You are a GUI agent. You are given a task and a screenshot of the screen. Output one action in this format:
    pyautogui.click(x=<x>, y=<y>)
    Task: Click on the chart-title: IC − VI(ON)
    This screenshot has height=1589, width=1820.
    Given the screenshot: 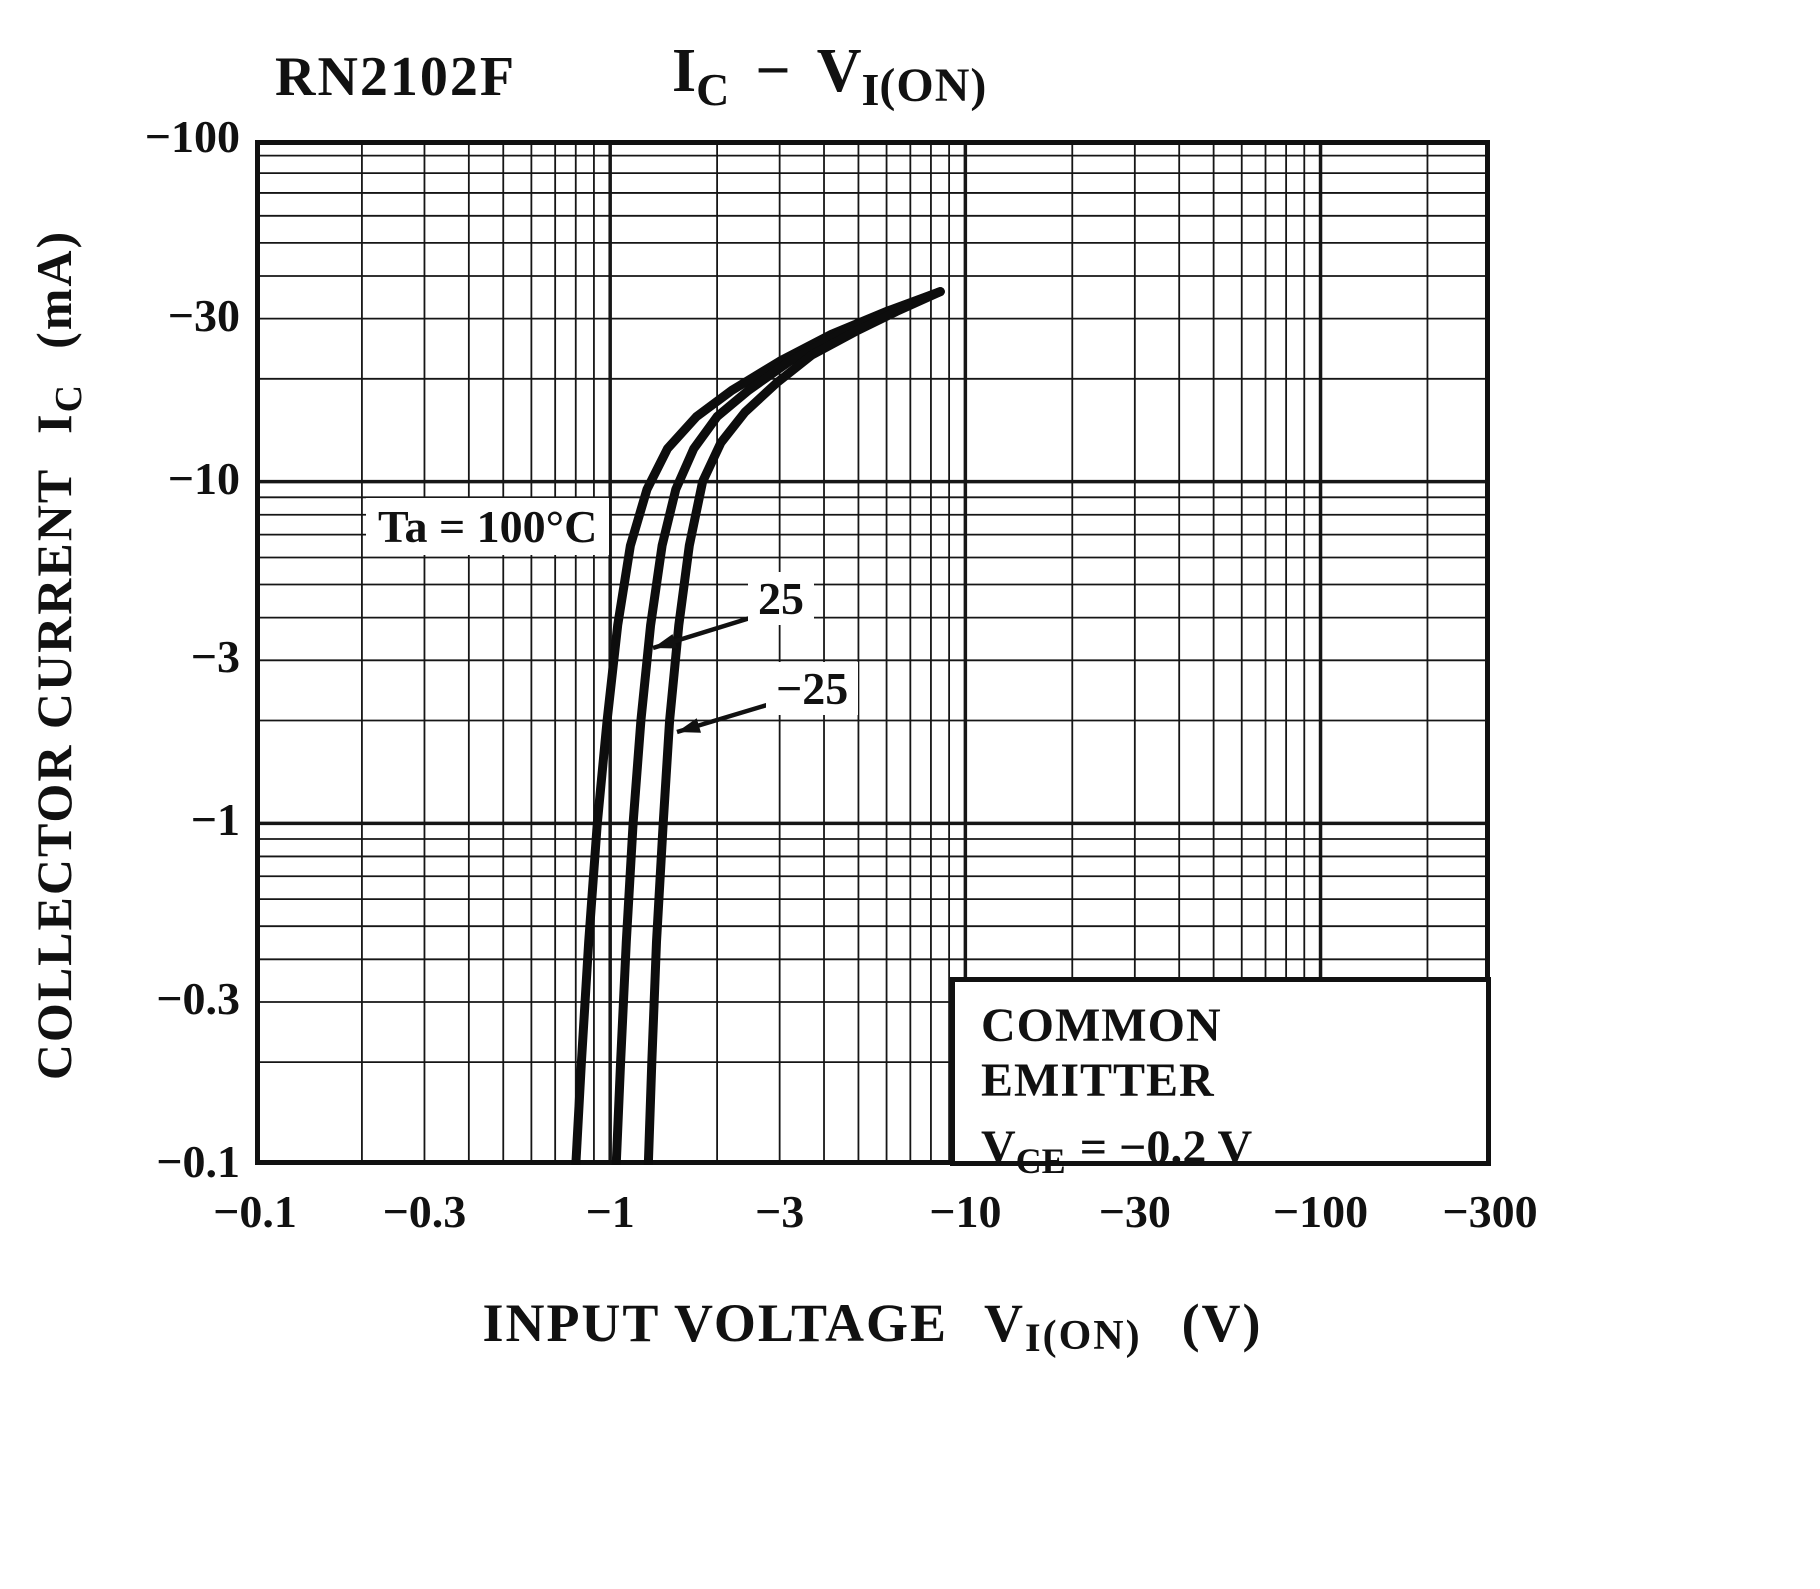 What is the action you would take?
    pyautogui.click(x=829, y=75)
    